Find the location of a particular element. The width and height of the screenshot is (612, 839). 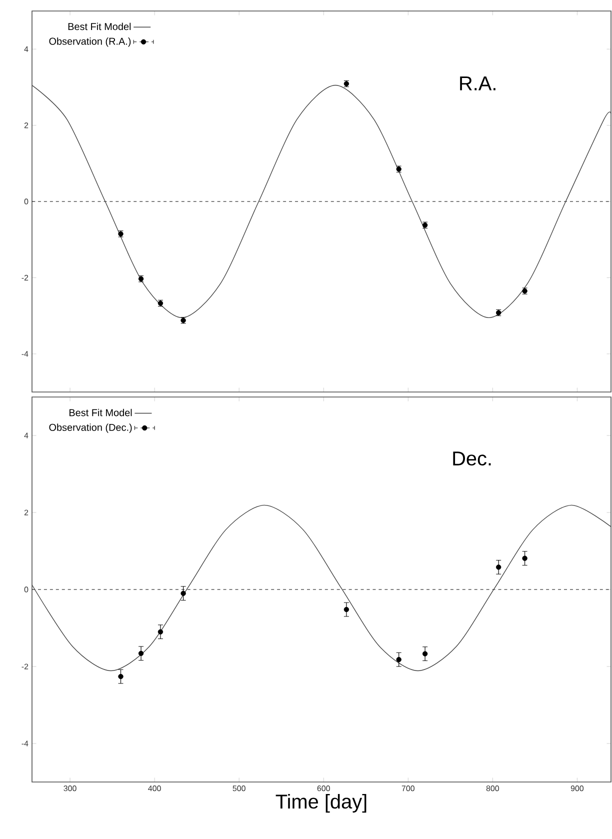

legend-label: Observation (Dec.) is located at coordinates (90, 428).